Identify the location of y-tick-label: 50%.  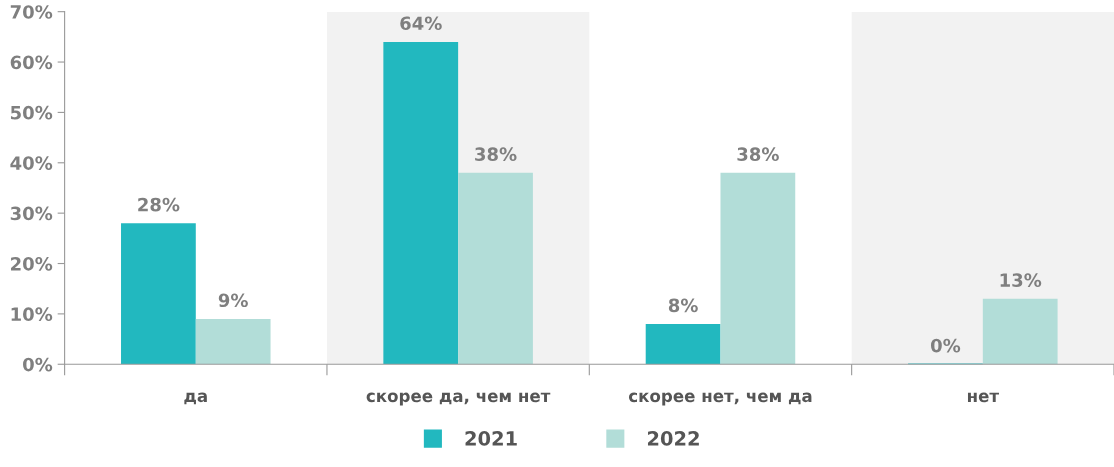
(31, 112).